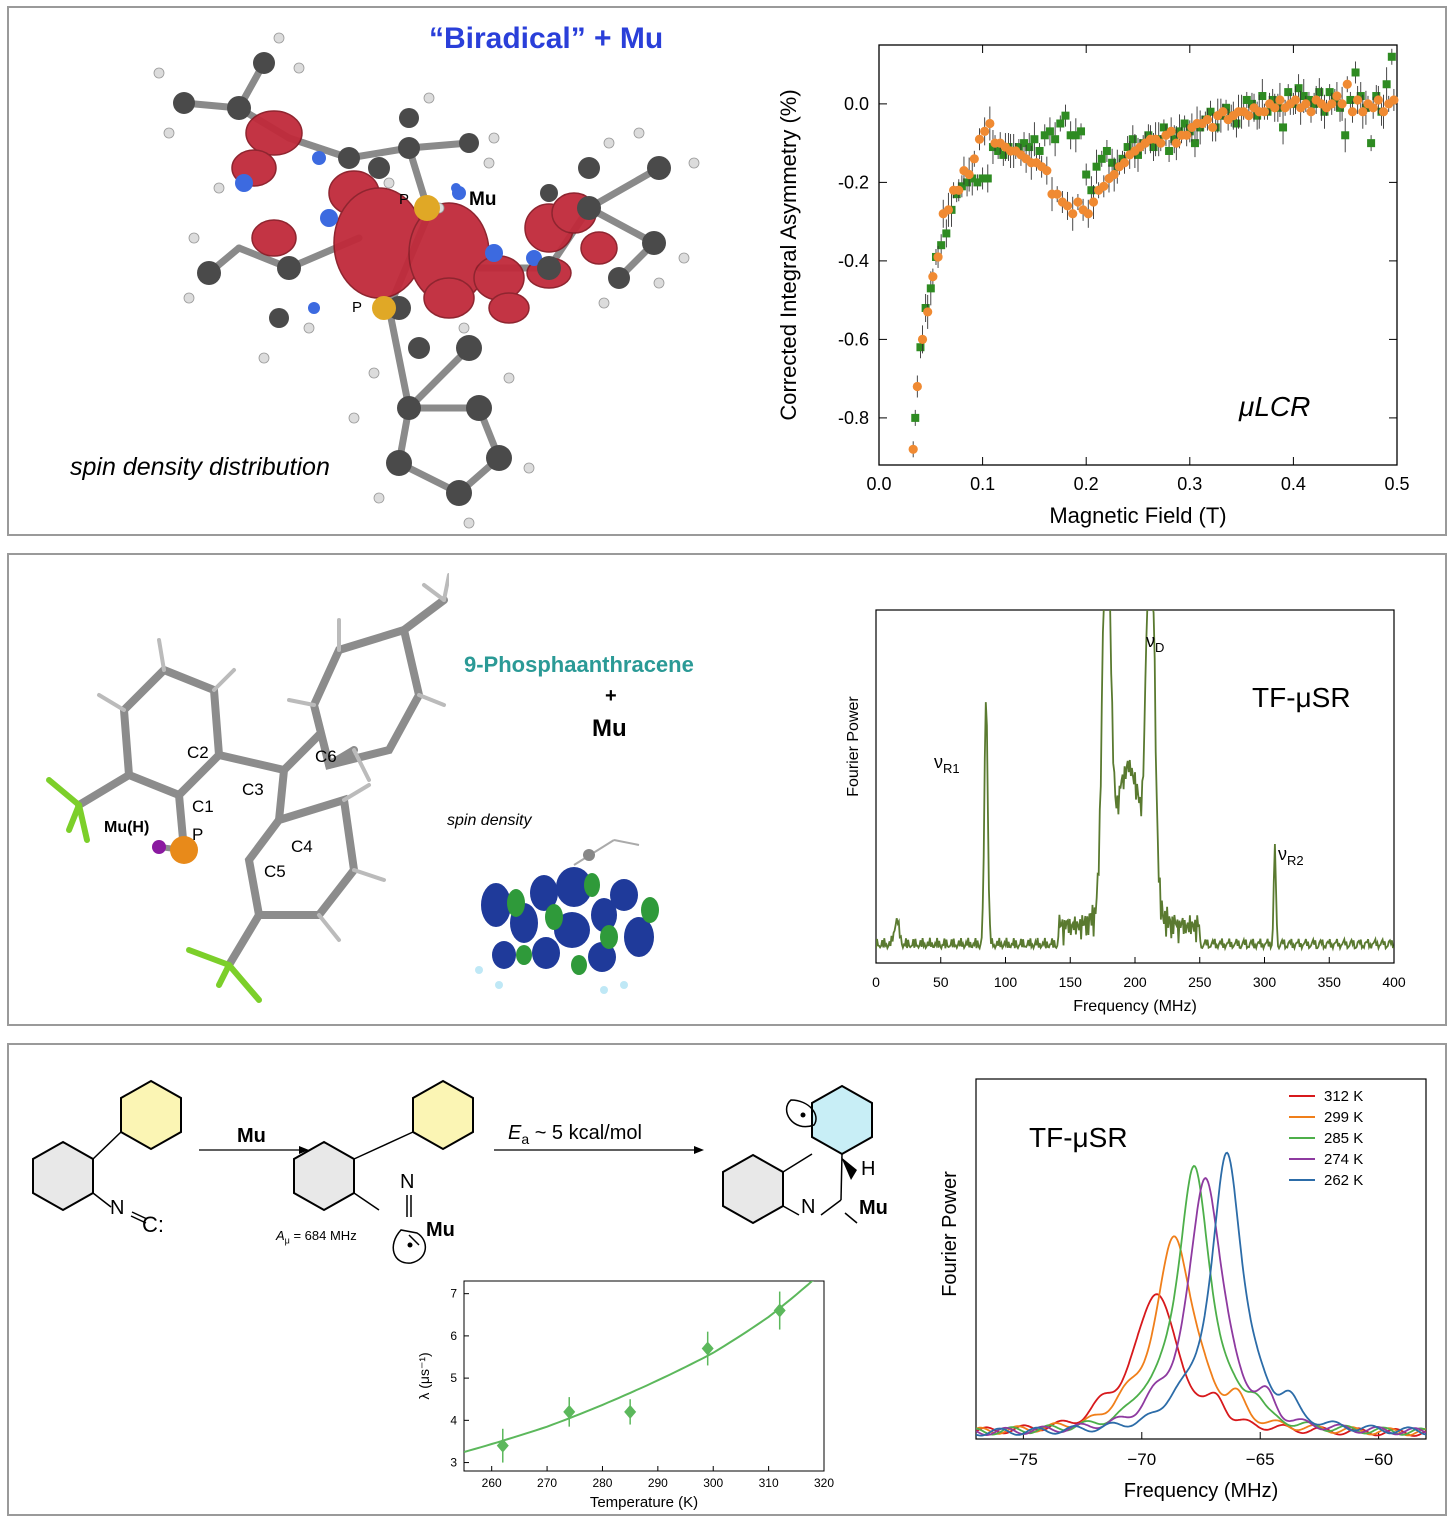 The image size is (1454, 1522). What do you see at coordinates (824, 1483) in the screenshot?
I see `x-tick-label: 320` at bounding box center [824, 1483].